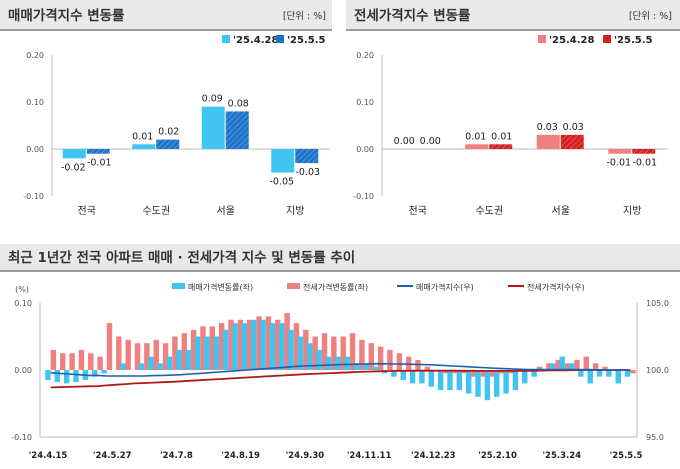 The height and width of the screenshot is (469, 680). I want to click on trend-left-unit: (%), so click(22, 289).